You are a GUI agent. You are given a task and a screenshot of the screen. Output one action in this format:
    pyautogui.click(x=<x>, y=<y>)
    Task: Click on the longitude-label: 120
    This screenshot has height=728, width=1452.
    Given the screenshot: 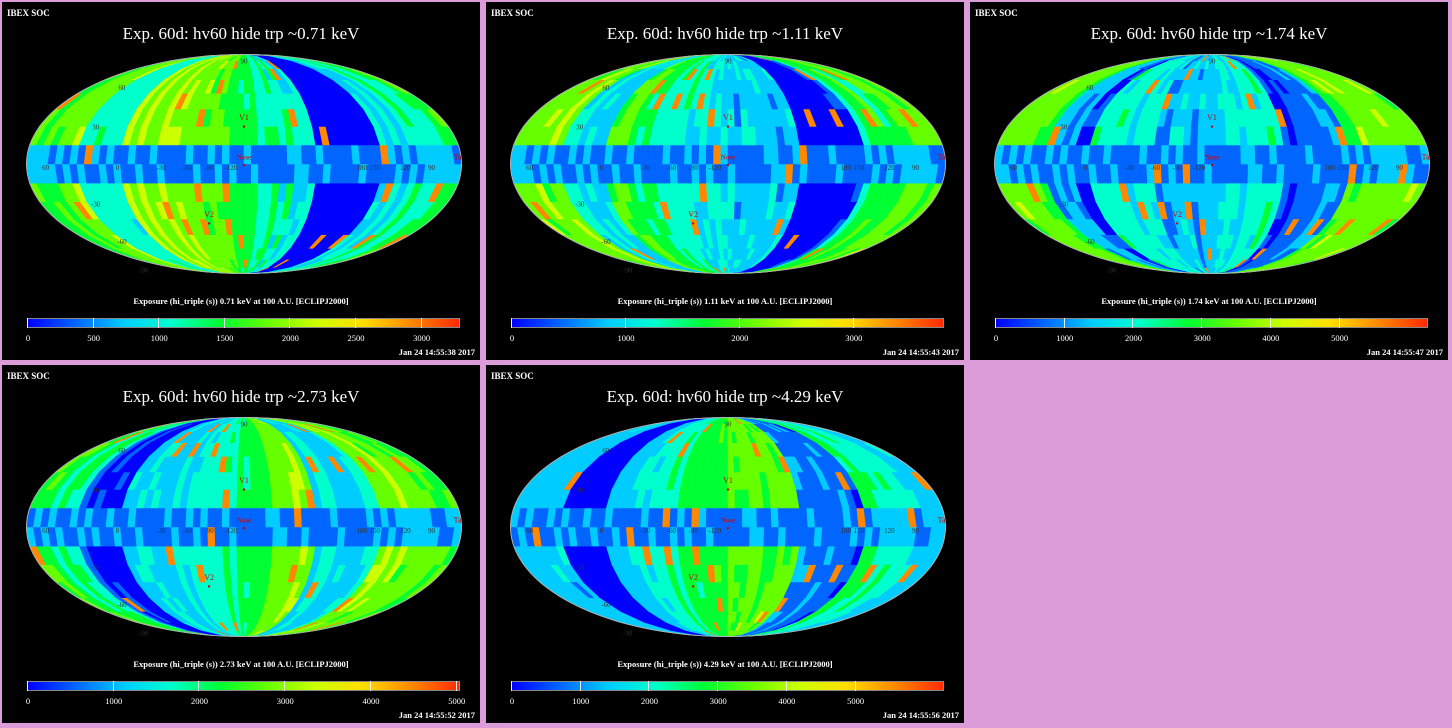 What is the action you would take?
    pyautogui.click(x=889, y=168)
    